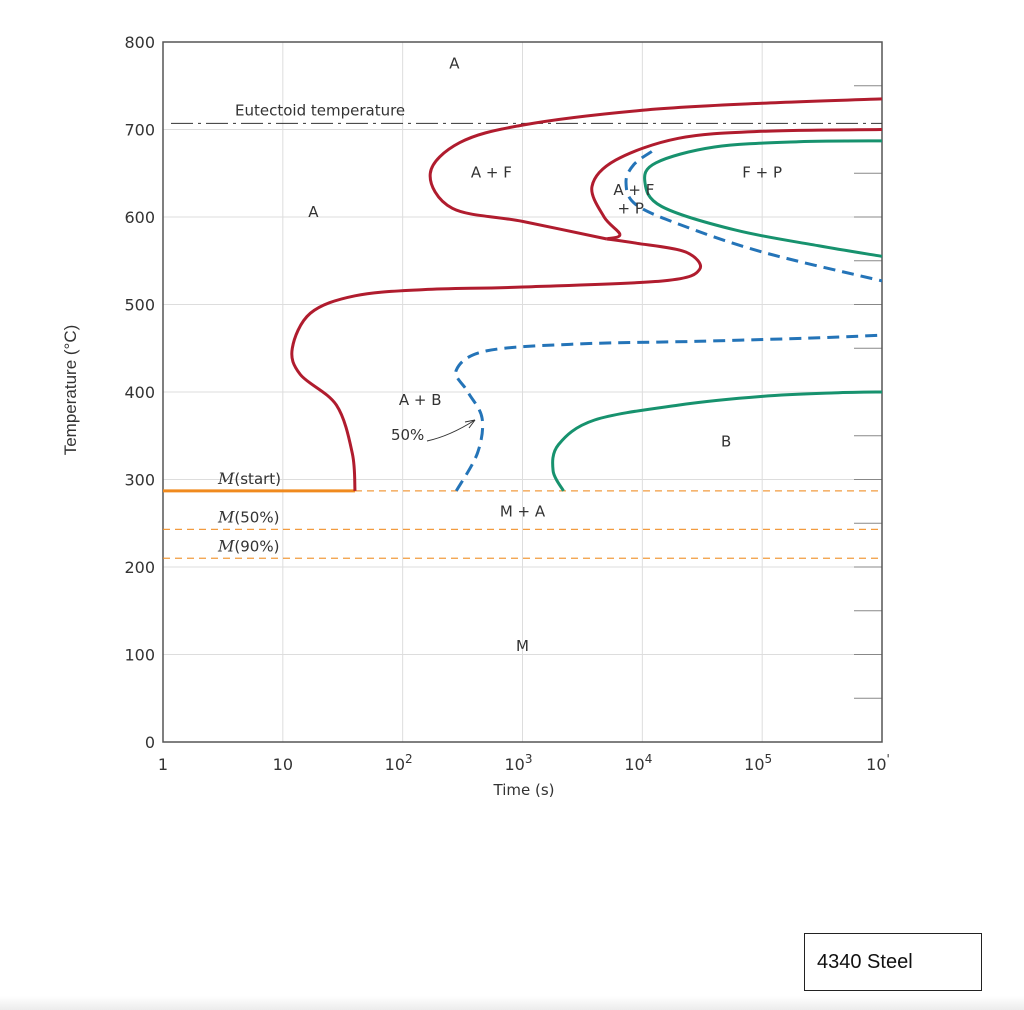 Image resolution: width=1024 pixels, height=1010 pixels. Describe the element at coordinates (868, 392) in the screenshot. I see `right-axis-minor-ticks` at that location.